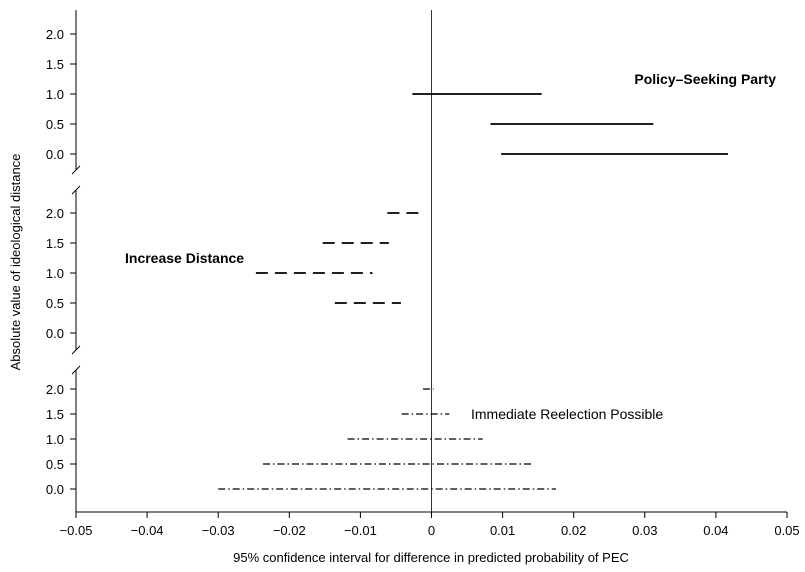 The height and width of the screenshot is (572, 805). I want to click on x-tick-label: 0.01, so click(502, 530).